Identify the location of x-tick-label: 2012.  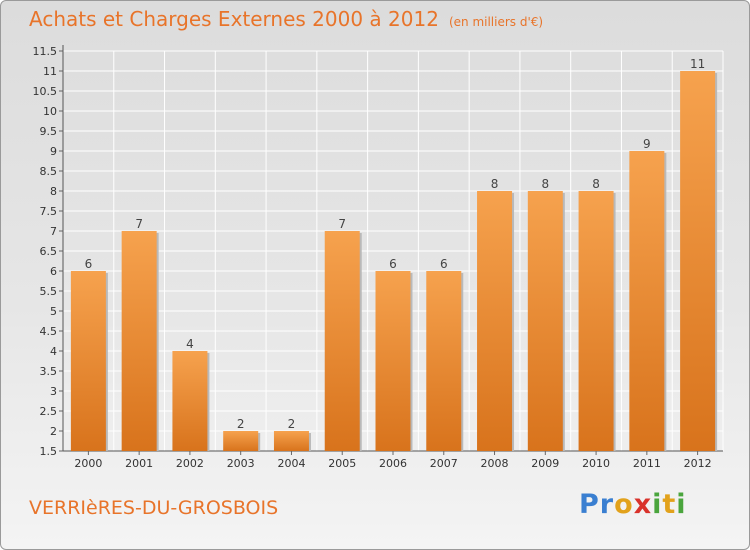
(698, 463).